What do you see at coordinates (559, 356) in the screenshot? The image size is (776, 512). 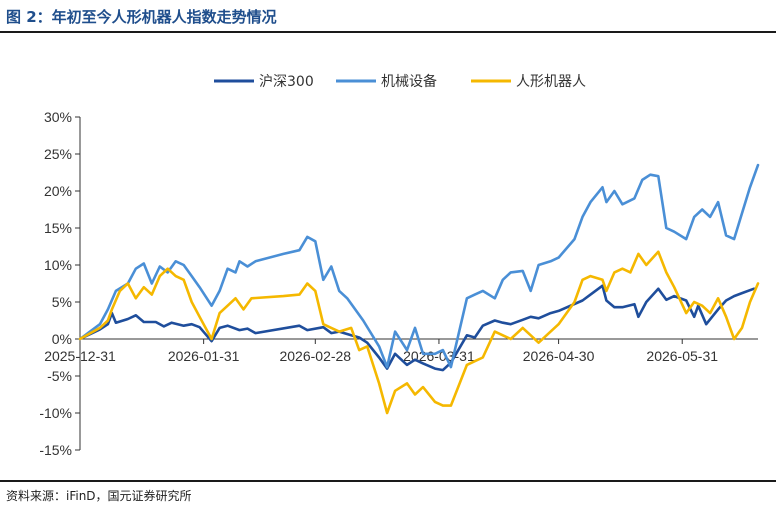 I see `x-tick-label: 2026-04-30` at bounding box center [559, 356].